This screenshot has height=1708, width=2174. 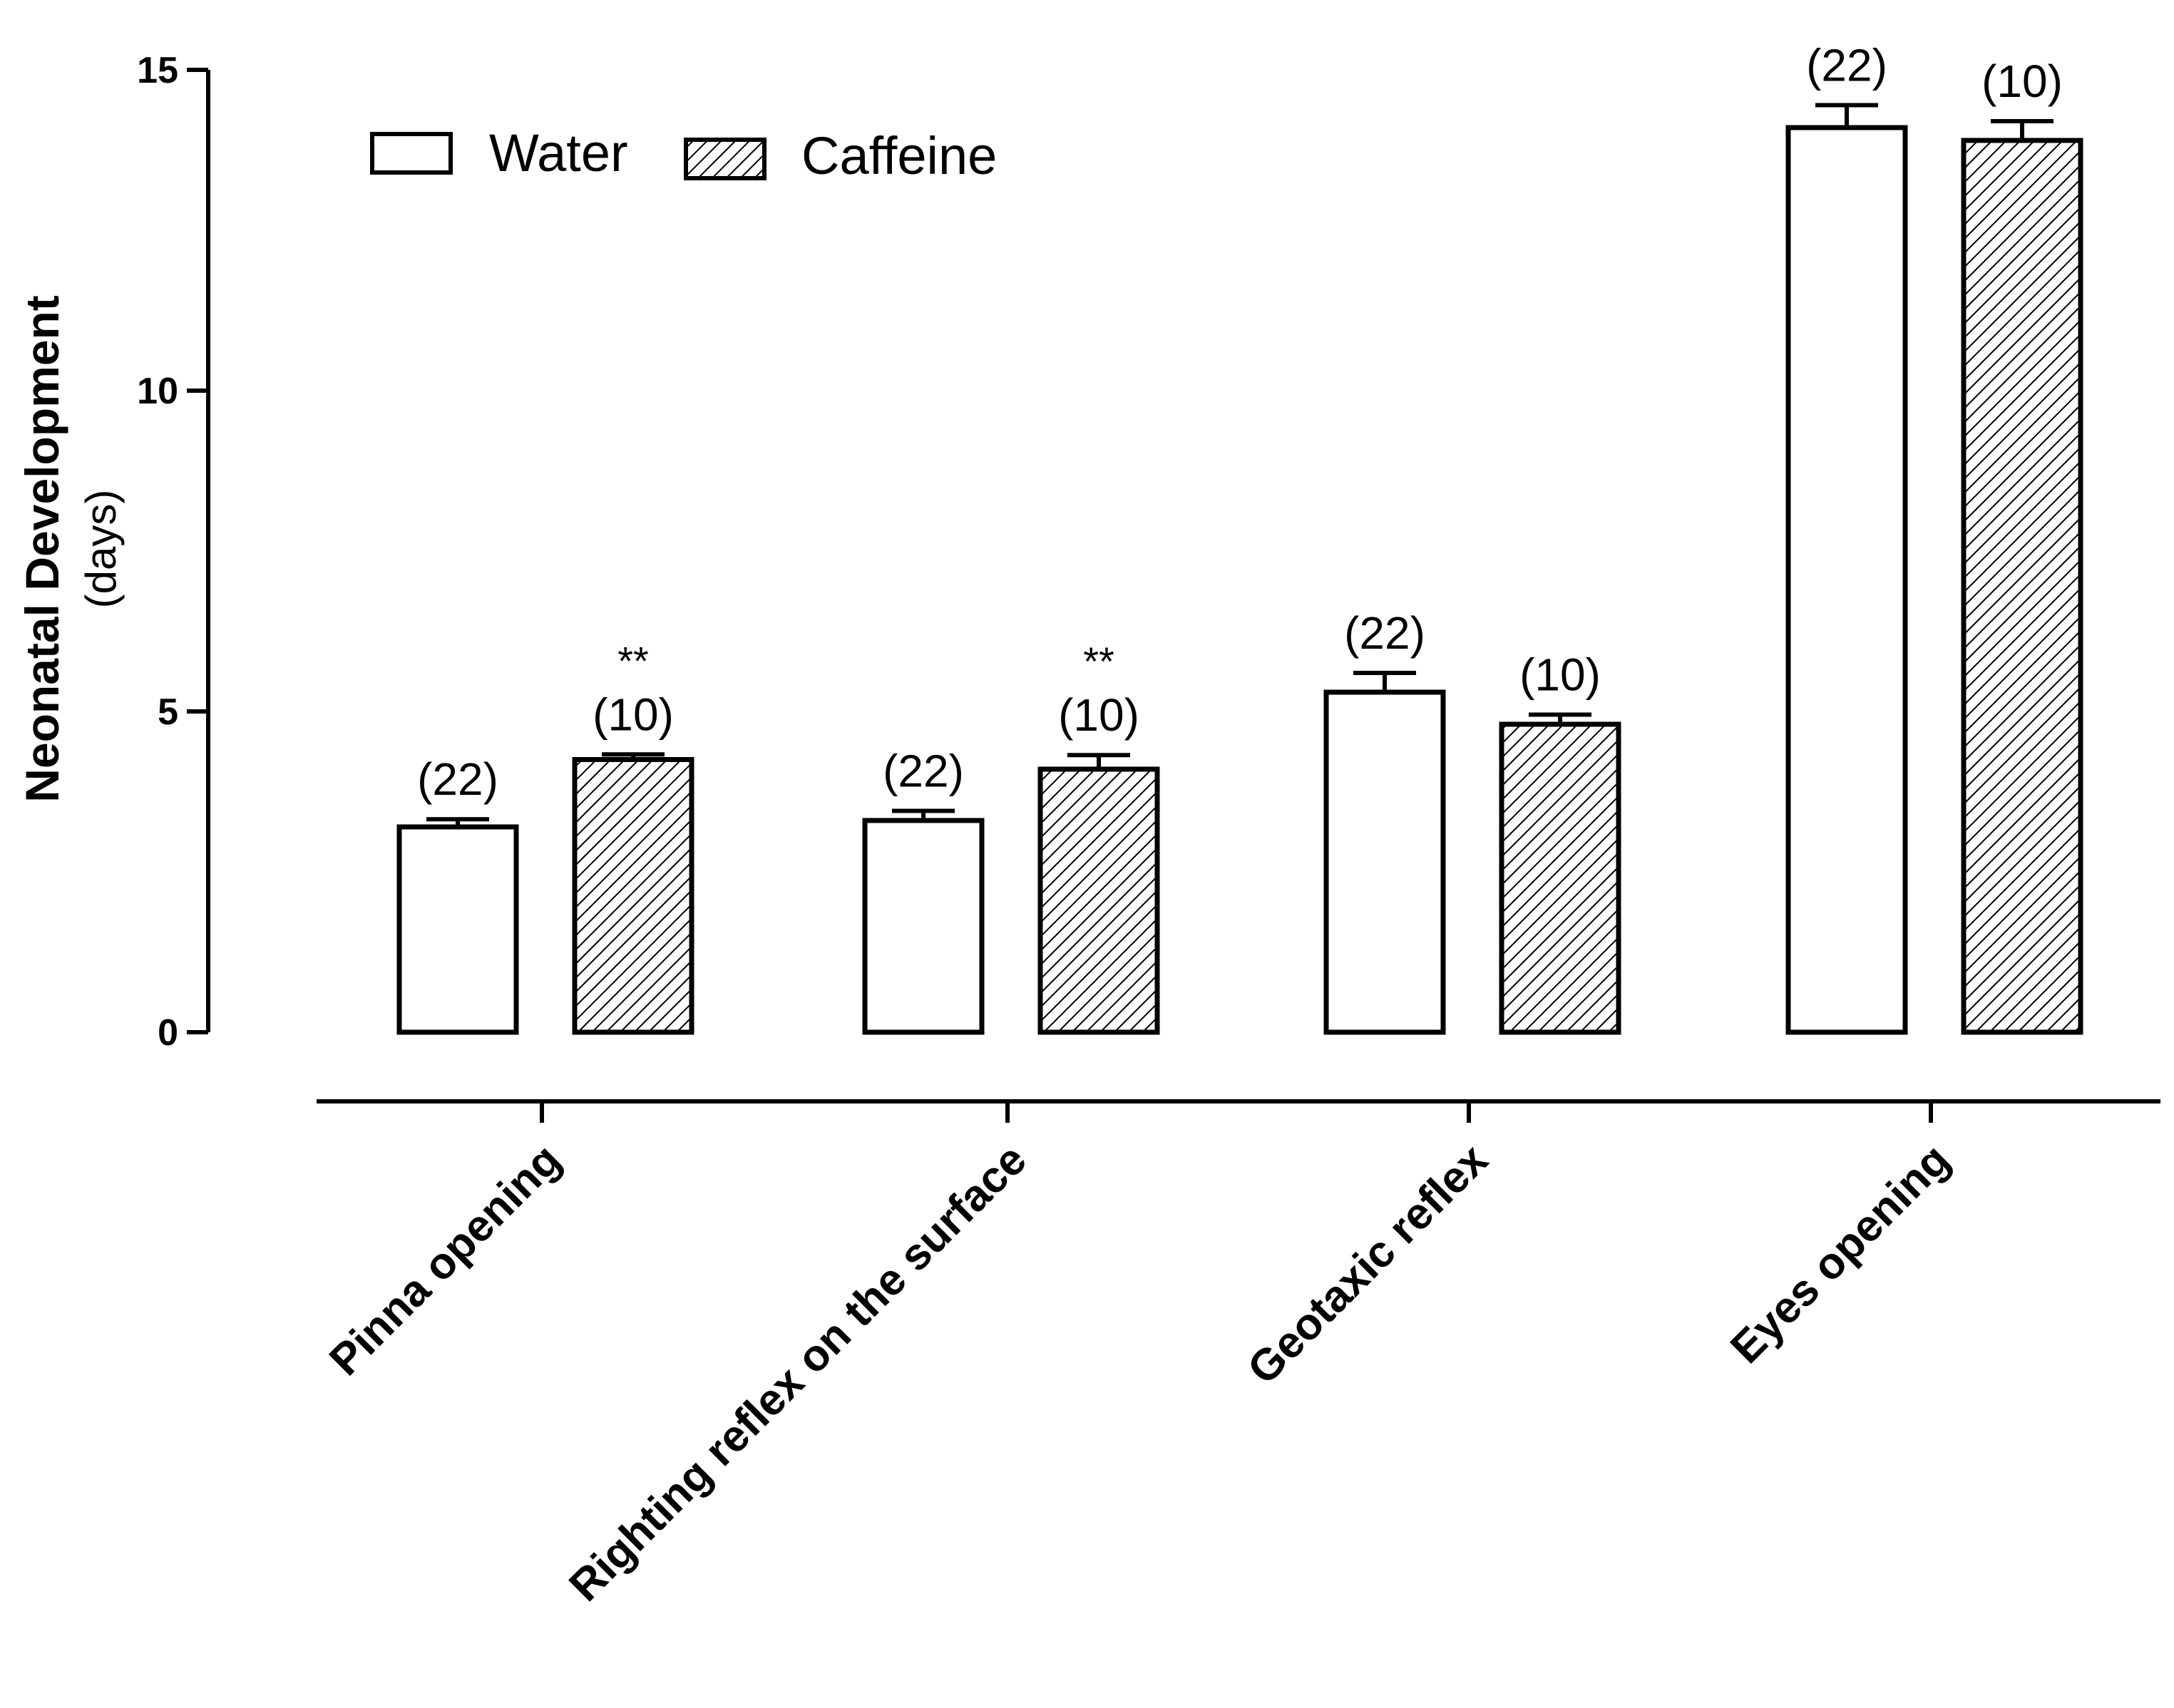 I want to click on y-axis-sublabel: (days), so click(x=101, y=549).